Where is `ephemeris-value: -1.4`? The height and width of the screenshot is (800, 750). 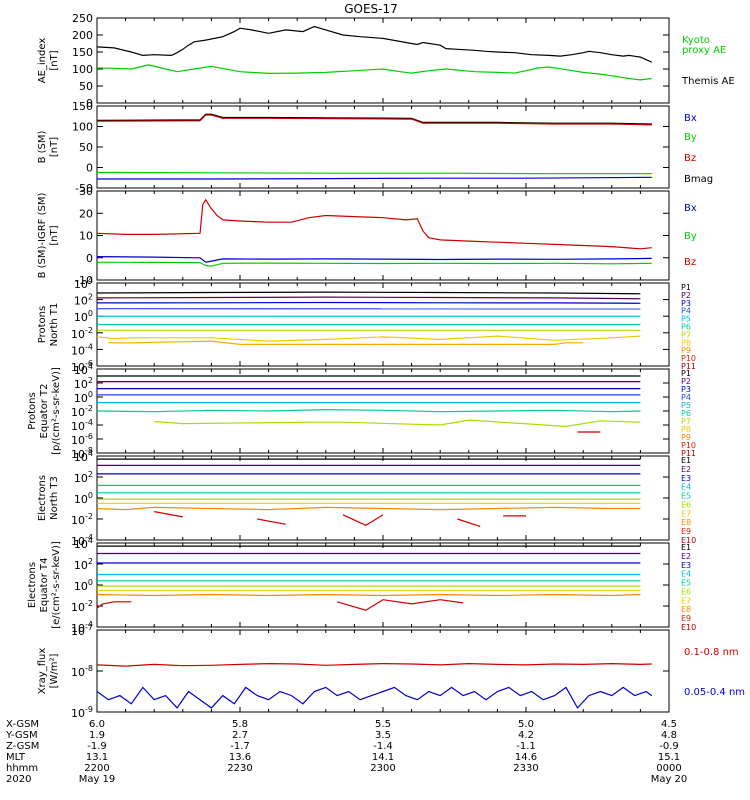
ephemeris-value: -1.4 is located at coordinates (383, 746).